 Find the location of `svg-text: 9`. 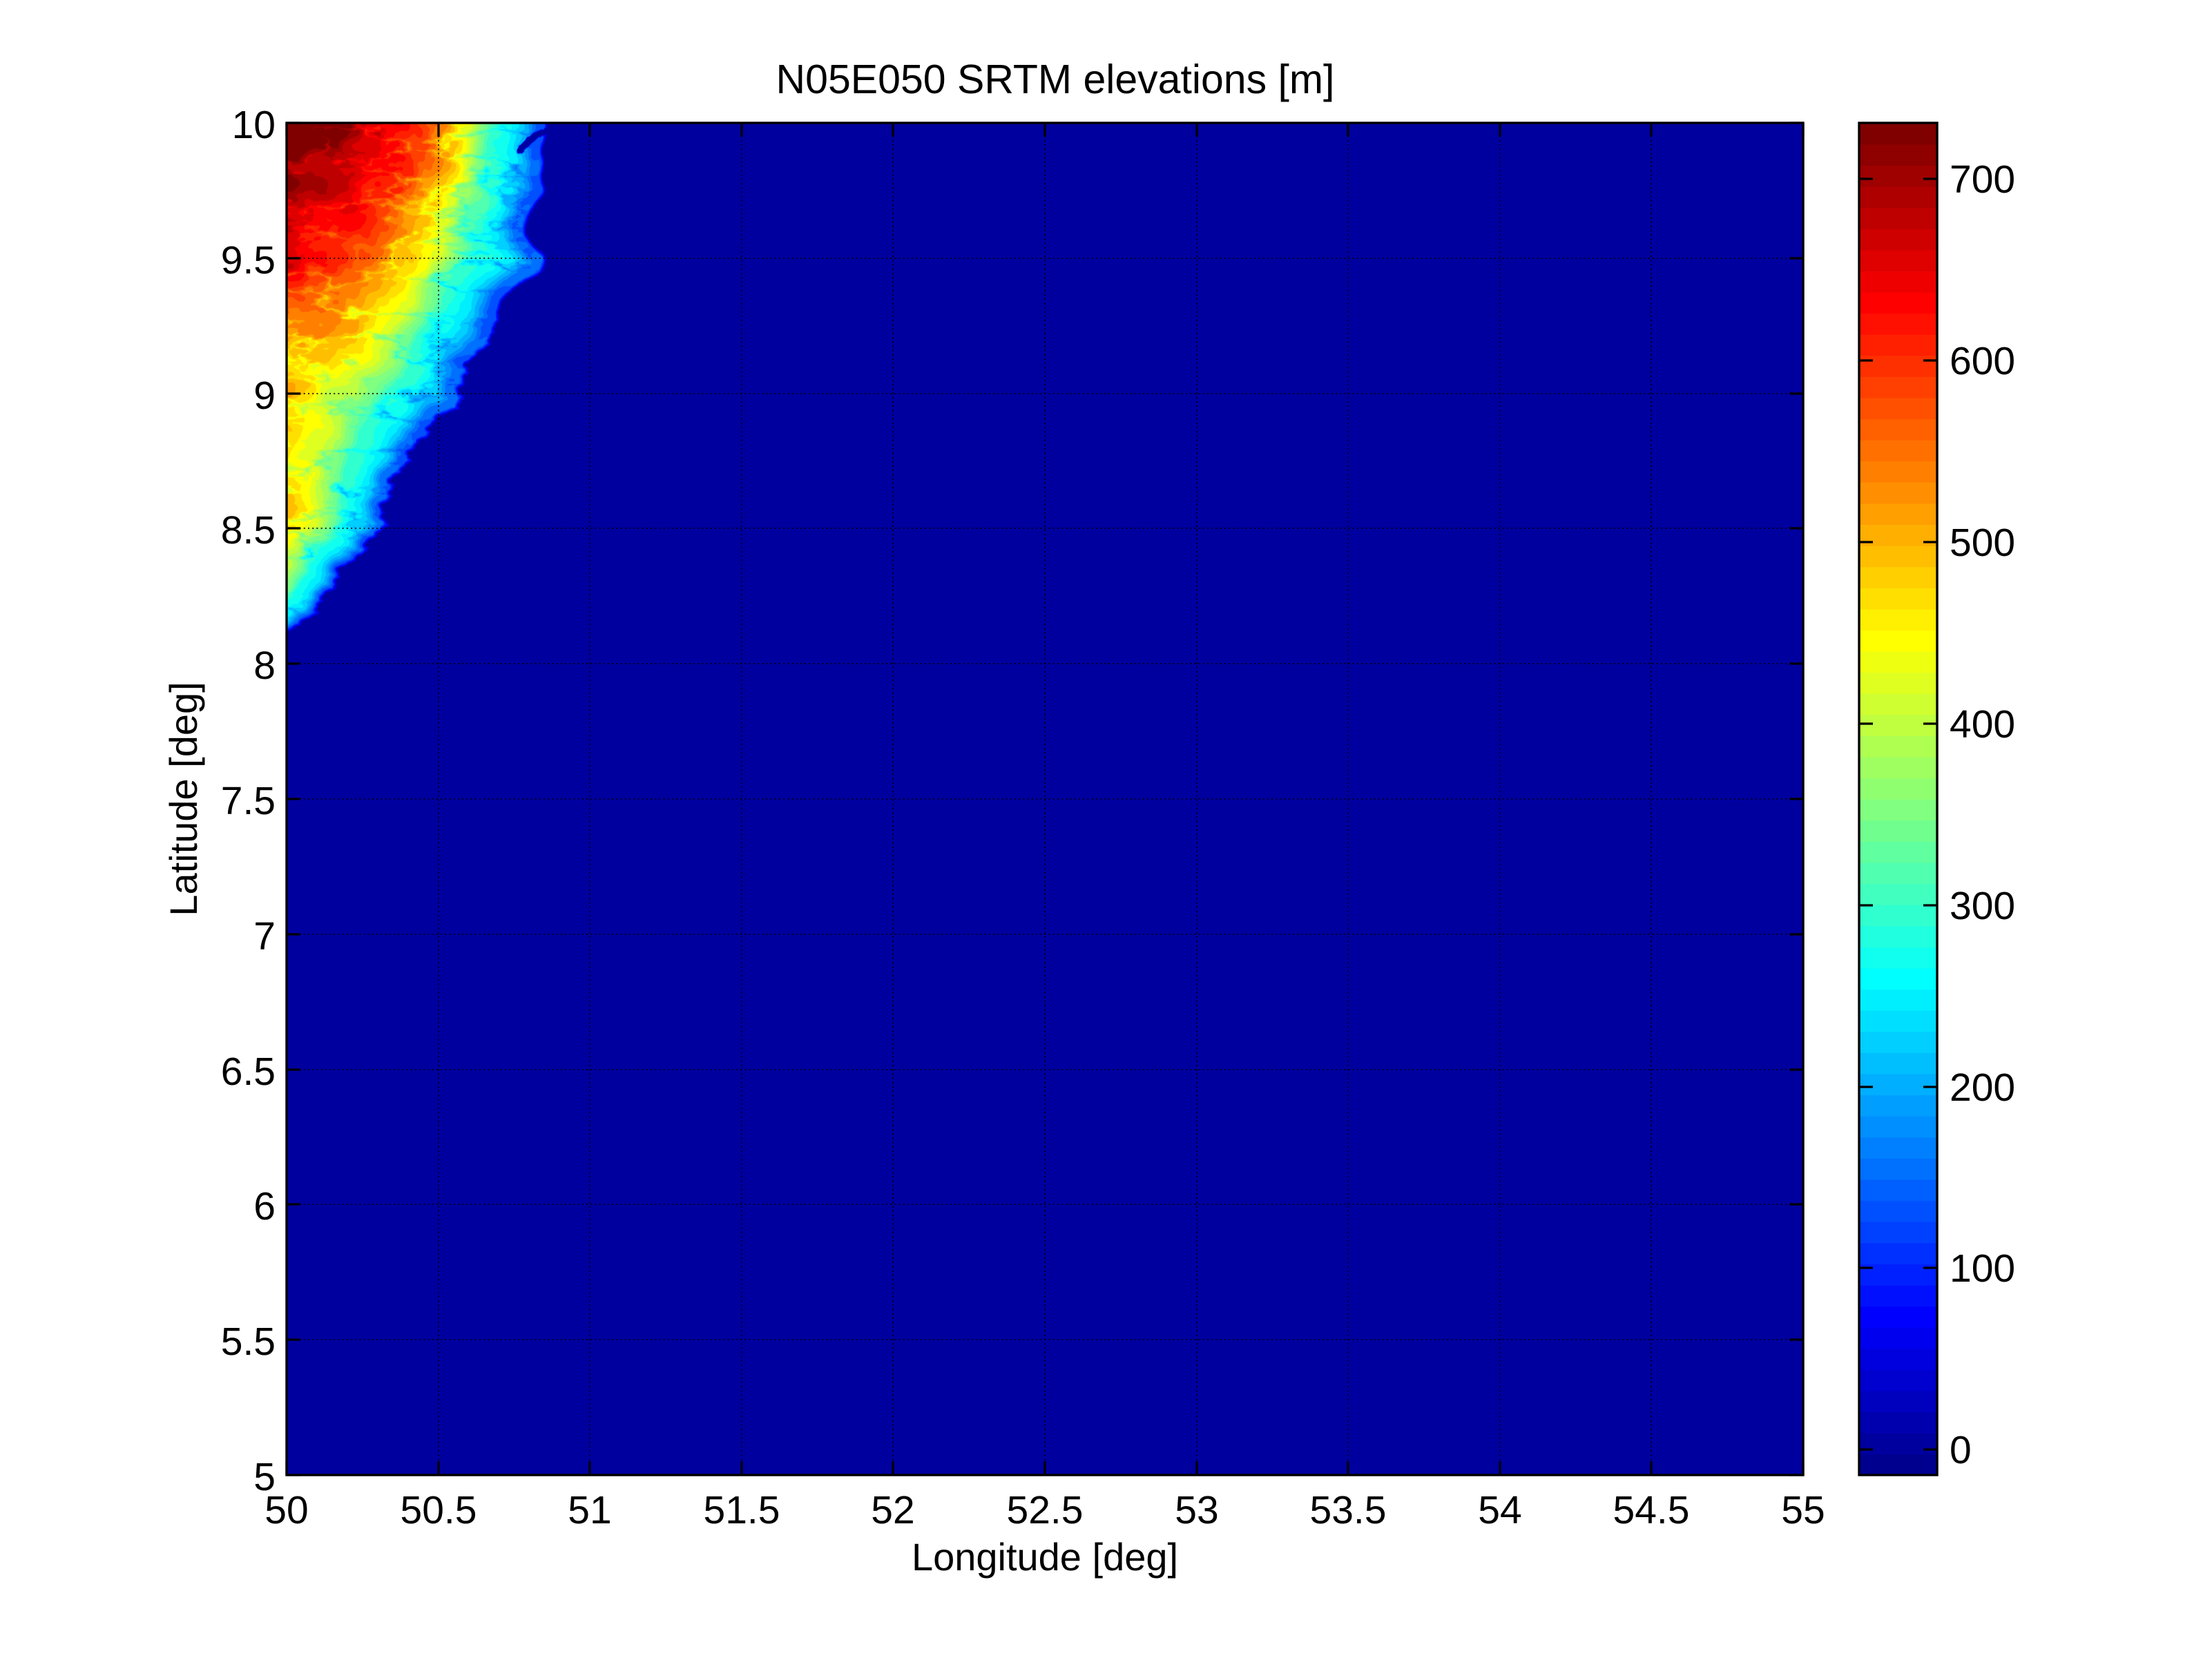

svg-text: 9 is located at coordinates (264, 396).